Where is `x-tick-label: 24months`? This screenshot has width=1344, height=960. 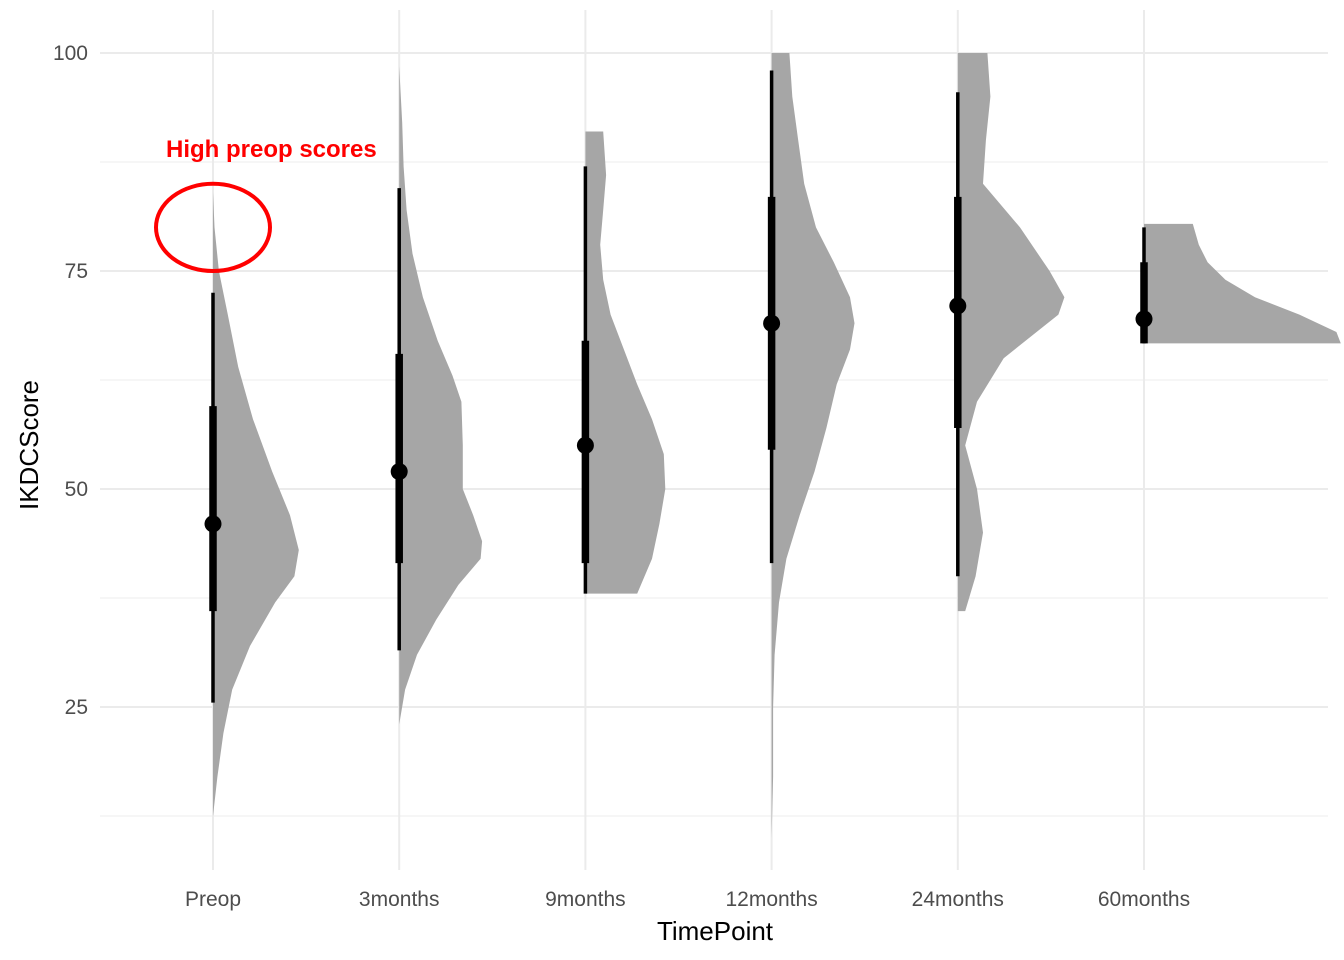
x-tick-label: 24months is located at coordinates (958, 899).